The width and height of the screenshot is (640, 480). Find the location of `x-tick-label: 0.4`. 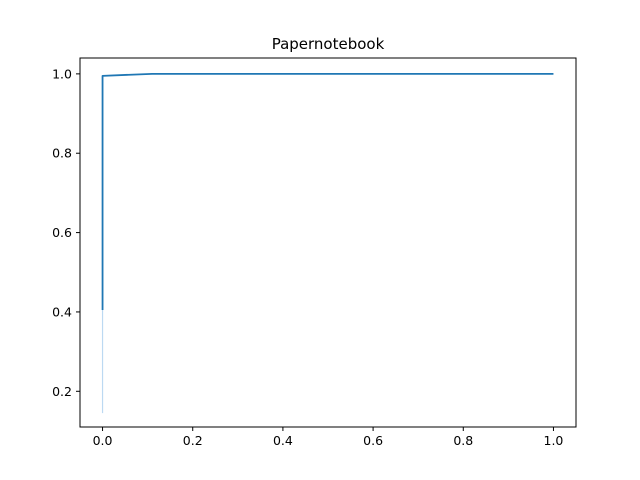

x-tick-label: 0.4 is located at coordinates (283, 440).